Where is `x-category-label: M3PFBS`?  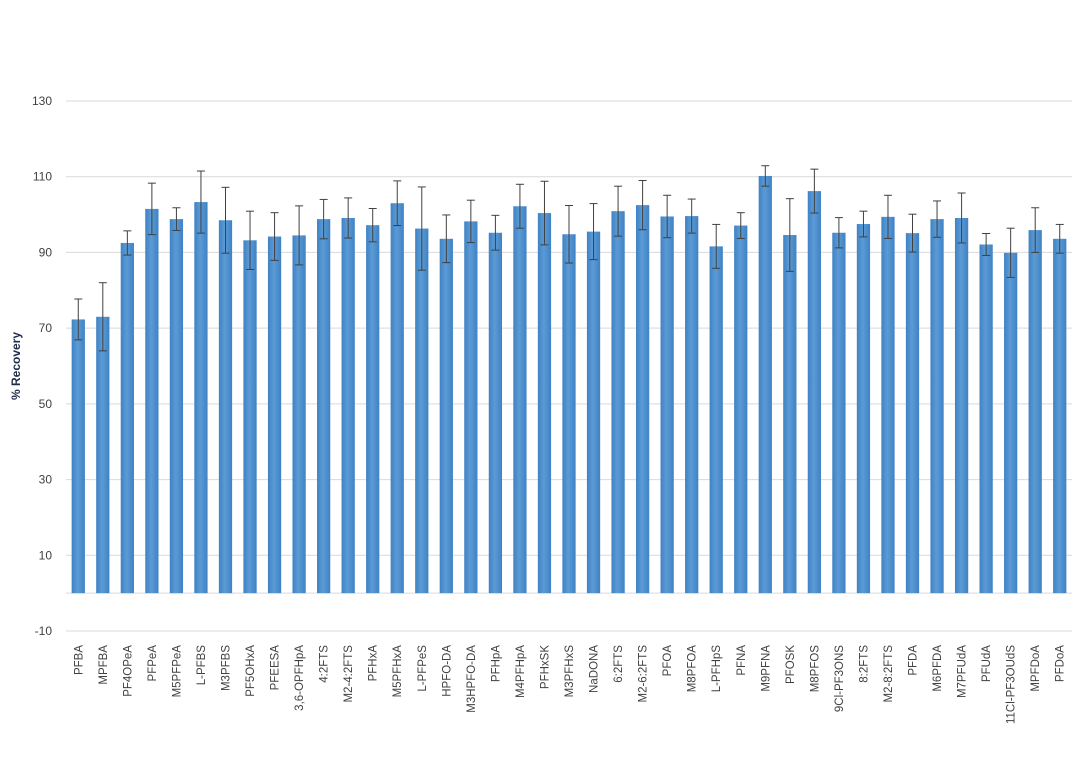 x-category-label: M3PFBS is located at coordinates (226, 668).